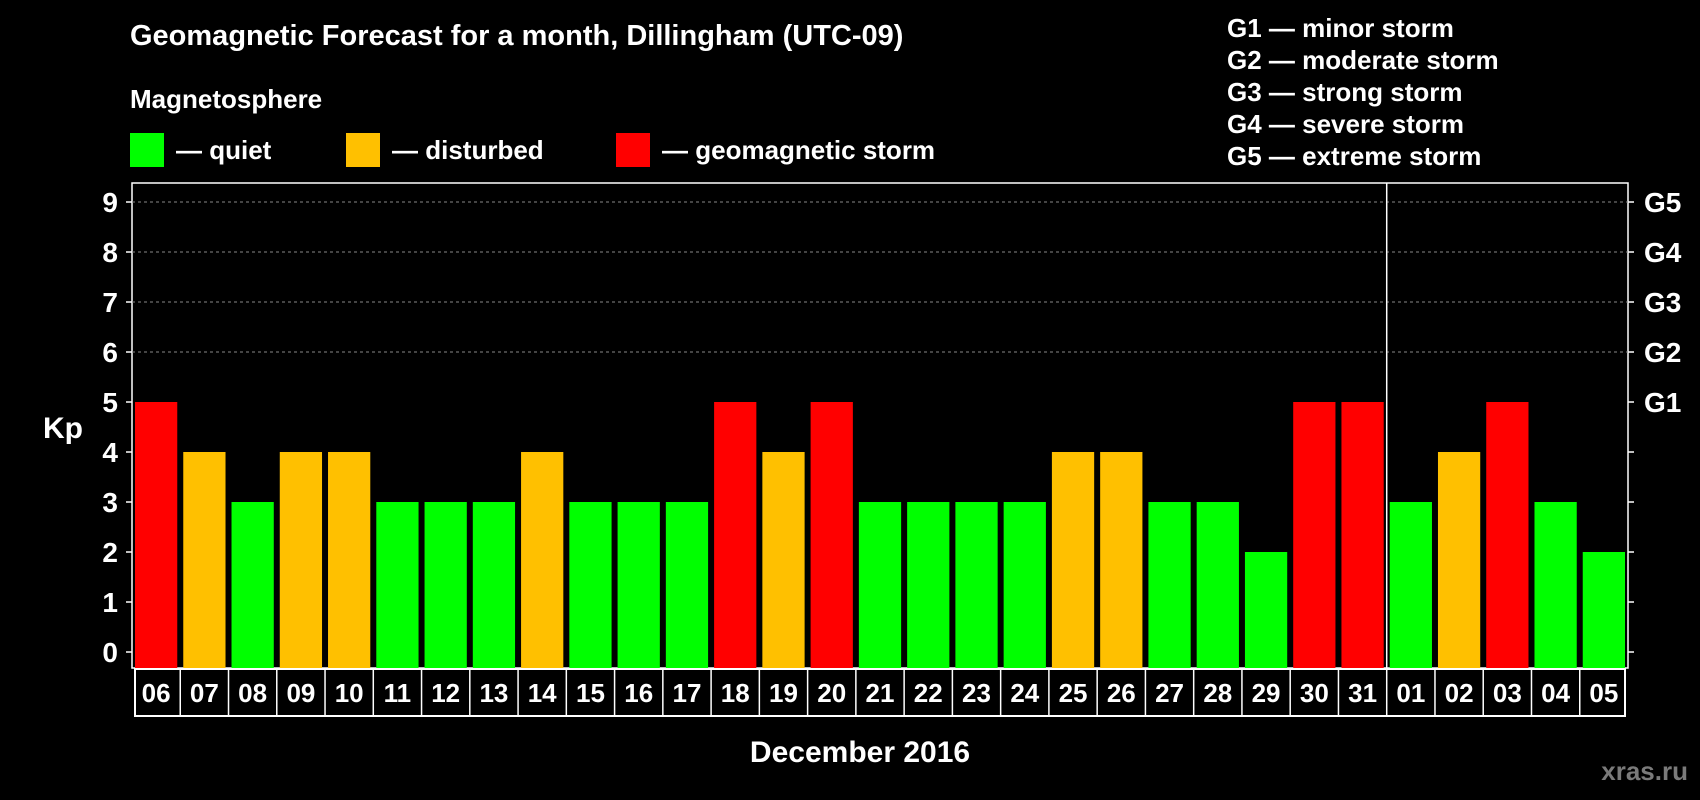 The image size is (1700, 800). What do you see at coordinates (1644, 771) in the screenshot?
I see `watermark: xras.ru` at bounding box center [1644, 771].